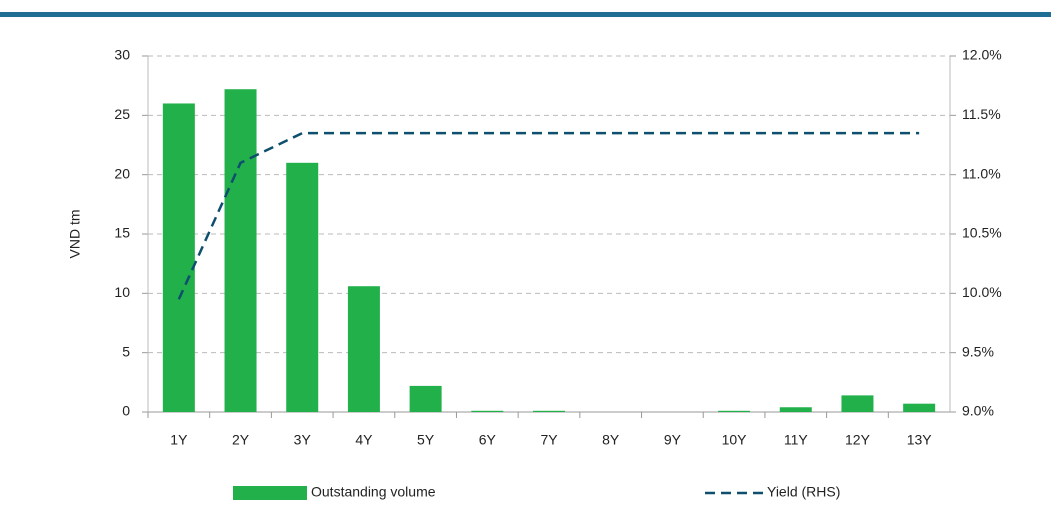  What do you see at coordinates (803, 492) in the screenshot?
I see `legend-label: Yield (RHS)` at bounding box center [803, 492].